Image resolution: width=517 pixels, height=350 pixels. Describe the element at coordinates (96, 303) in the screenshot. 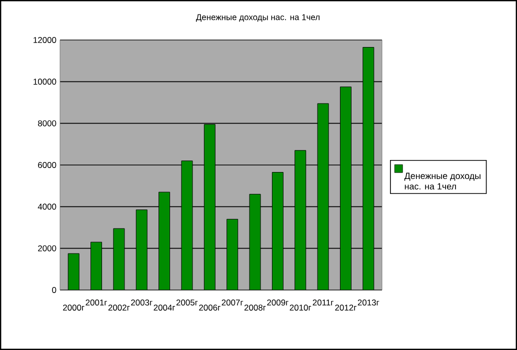

I see `x-tick-label: 2001г` at that location.